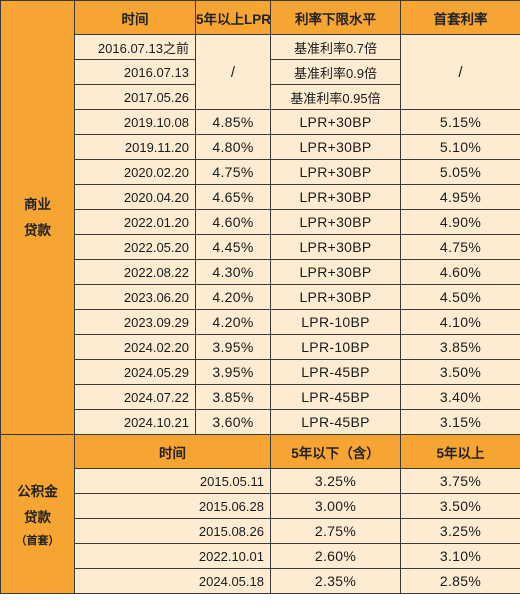 The image size is (520, 613). I want to click on date-cell: 2020.04.20, so click(135, 197).